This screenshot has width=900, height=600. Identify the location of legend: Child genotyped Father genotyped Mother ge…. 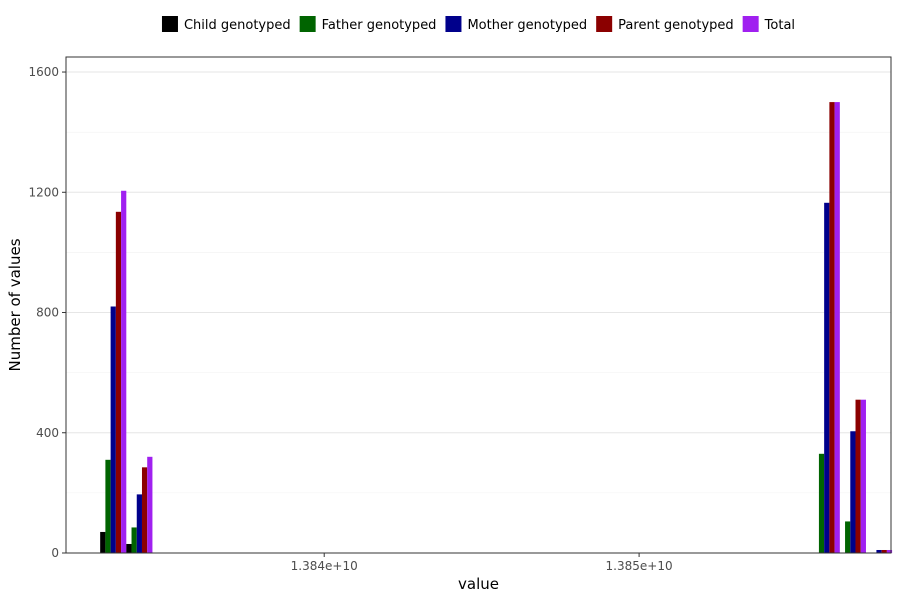
(478, 24).